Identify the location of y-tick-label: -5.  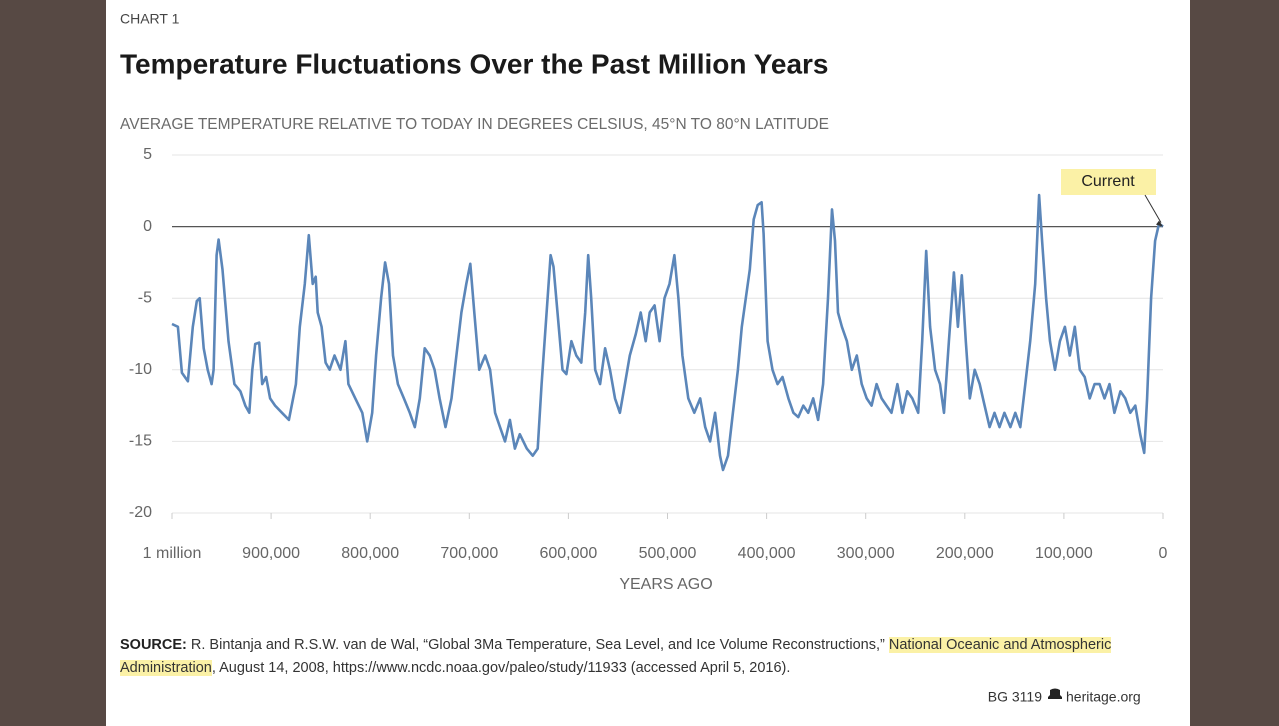
(145, 297).